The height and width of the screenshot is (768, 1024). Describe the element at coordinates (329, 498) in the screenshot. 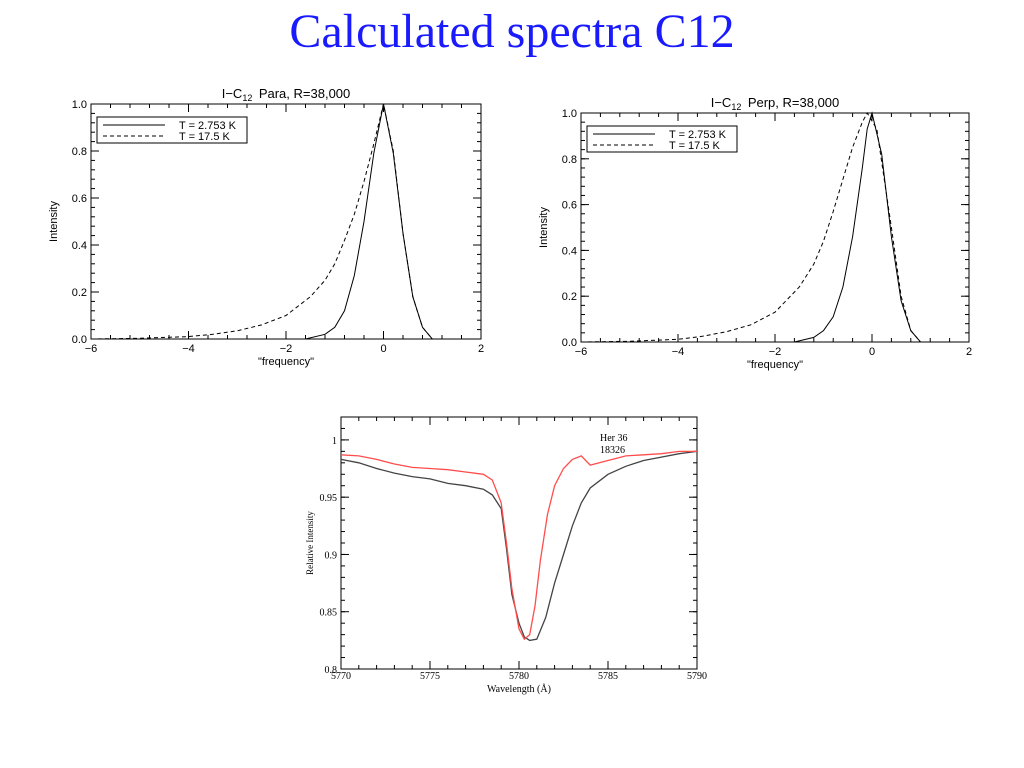

I see `y-tick-label: 0.95` at that location.